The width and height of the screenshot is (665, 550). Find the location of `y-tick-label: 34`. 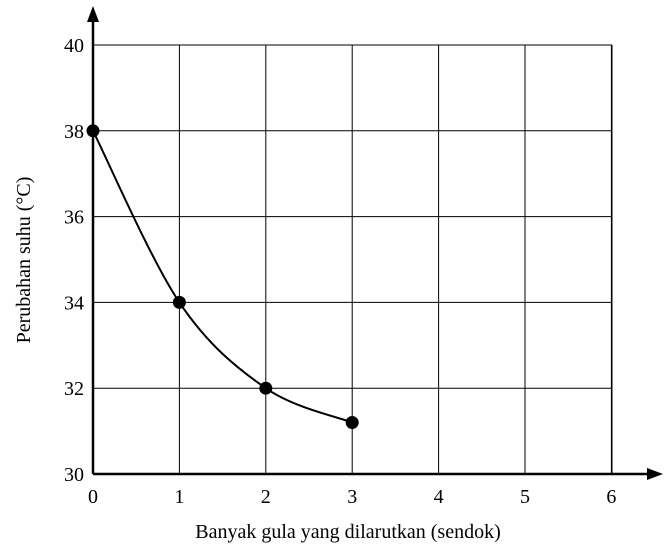

y-tick-label: 34 is located at coordinates (74, 303).